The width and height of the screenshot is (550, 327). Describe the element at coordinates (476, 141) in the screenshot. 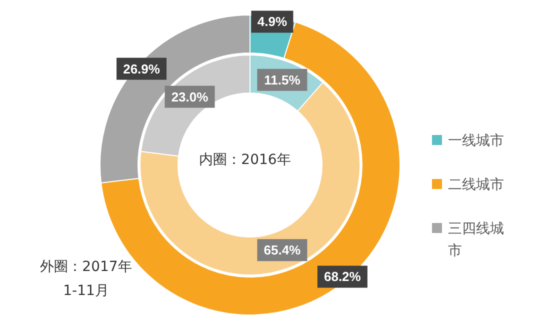

I see `legend-label: 一线城市` at that location.